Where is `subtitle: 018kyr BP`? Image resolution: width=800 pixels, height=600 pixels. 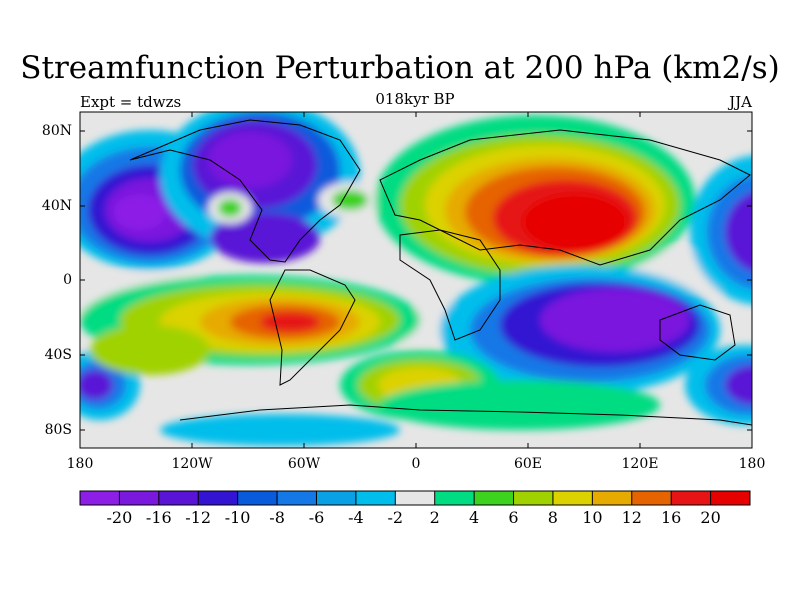
subtitle: 018kyr BP is located at coordinates (415, 99).